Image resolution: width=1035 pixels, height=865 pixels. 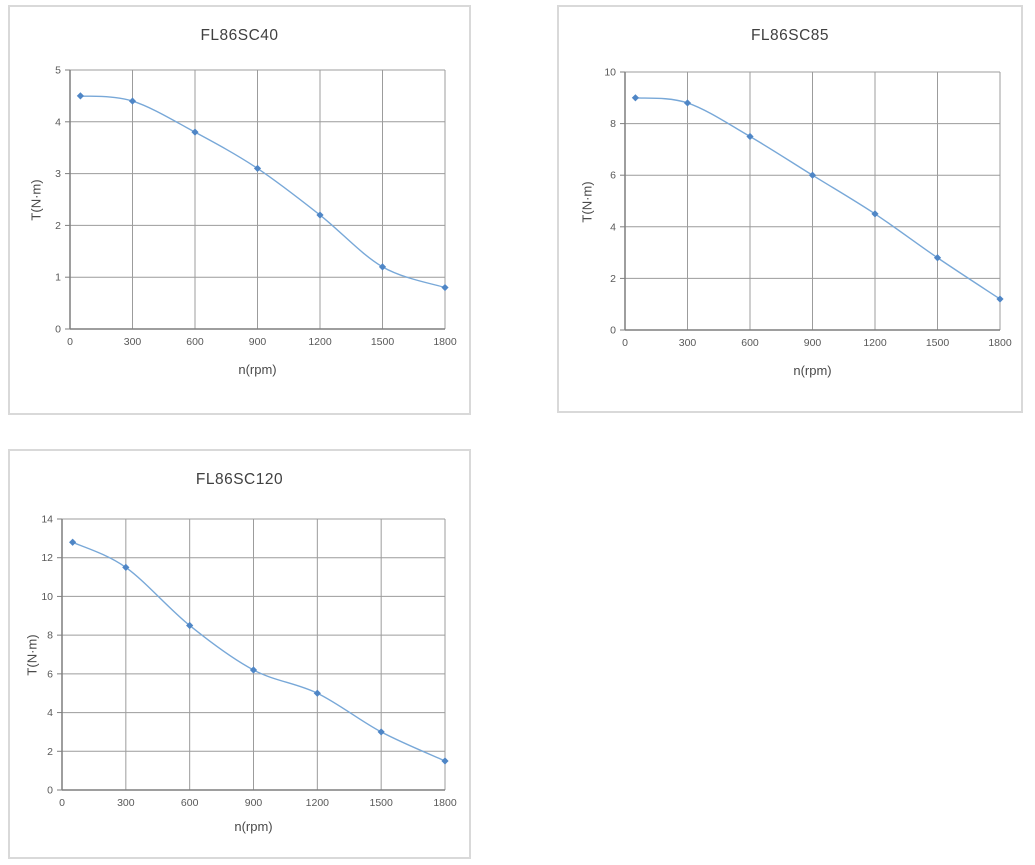 I want to click on y-tick-label: 3, so click(x=58, y=174).